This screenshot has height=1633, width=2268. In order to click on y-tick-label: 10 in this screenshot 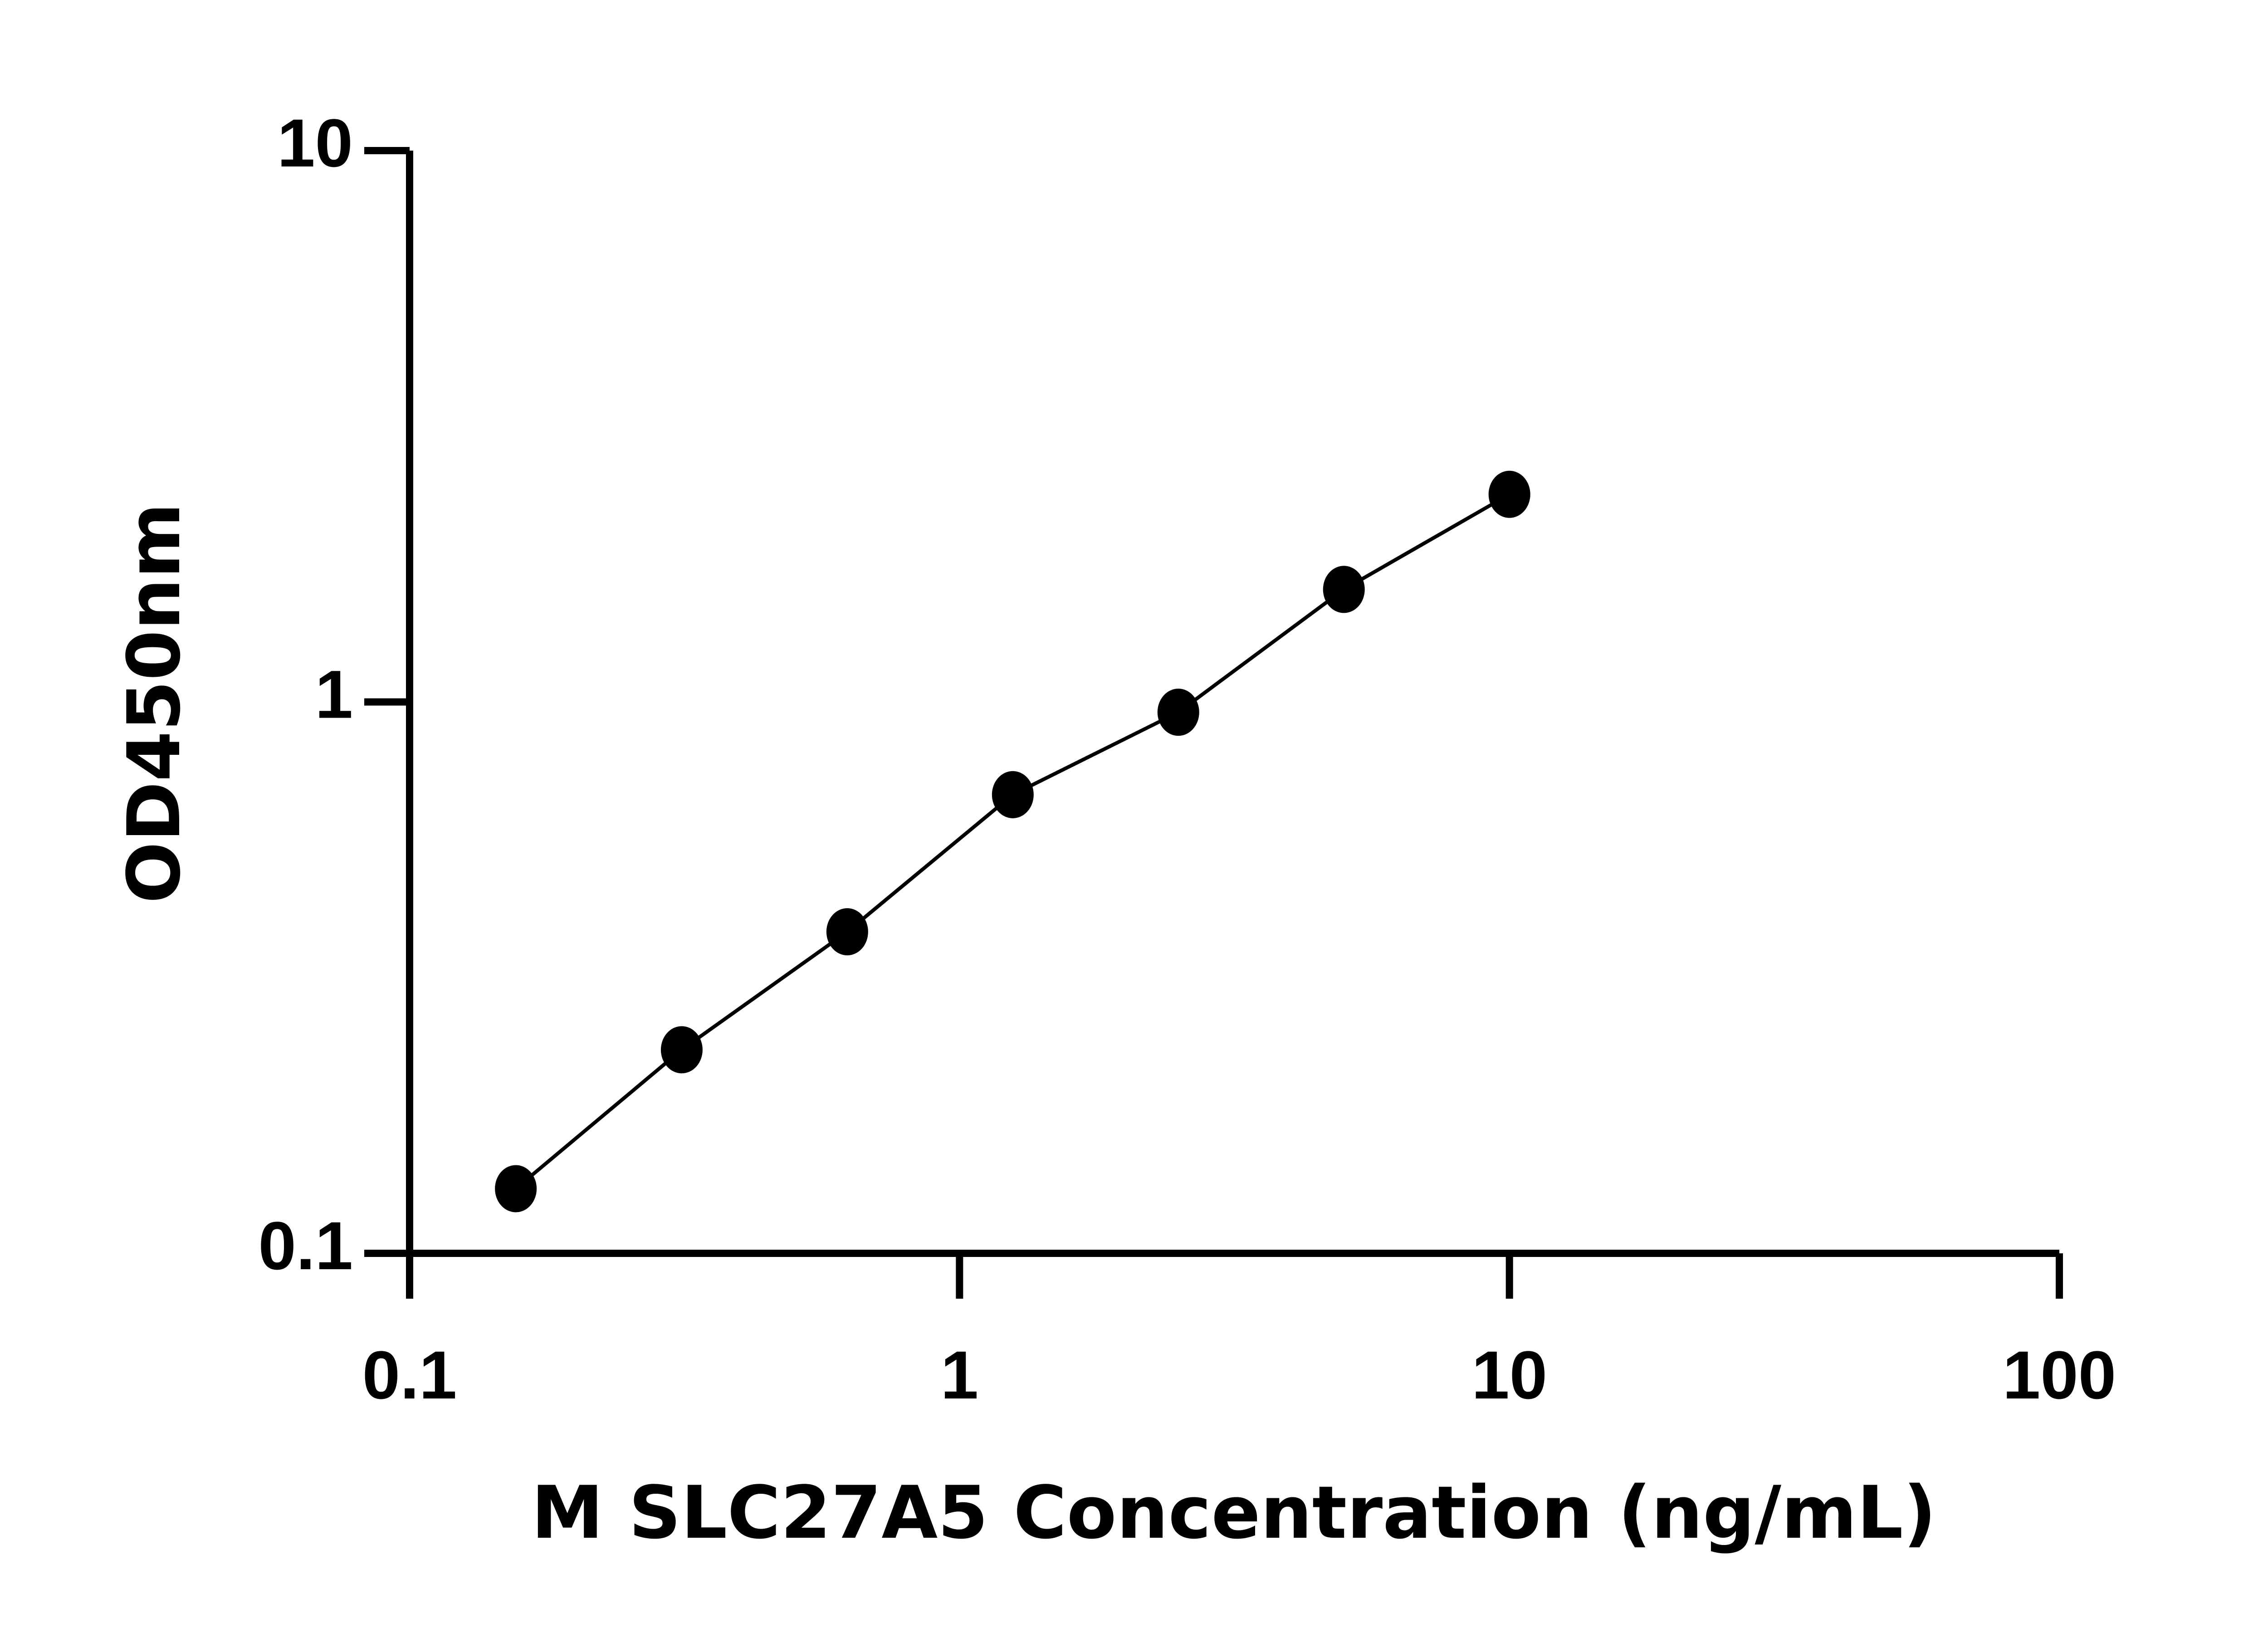, I will do `click(315, 143)`.